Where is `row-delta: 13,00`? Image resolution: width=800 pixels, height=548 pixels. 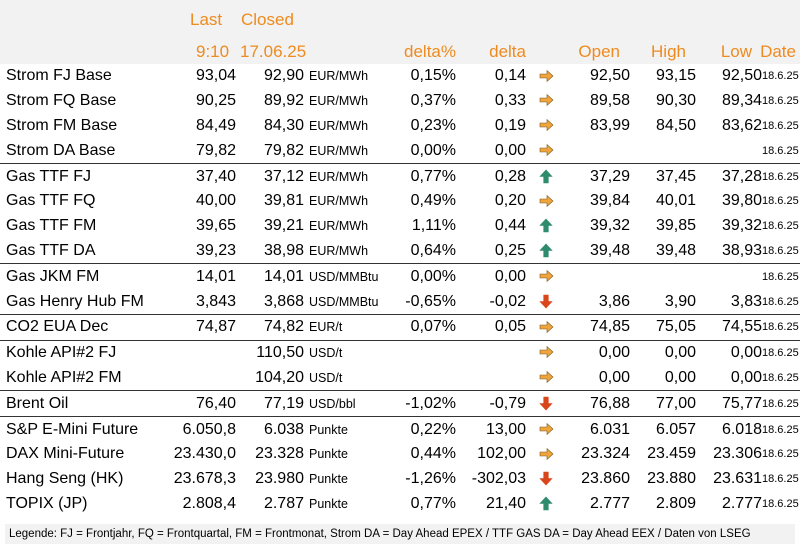
row-delta: 13,00 is located at coordinates (491, 429).